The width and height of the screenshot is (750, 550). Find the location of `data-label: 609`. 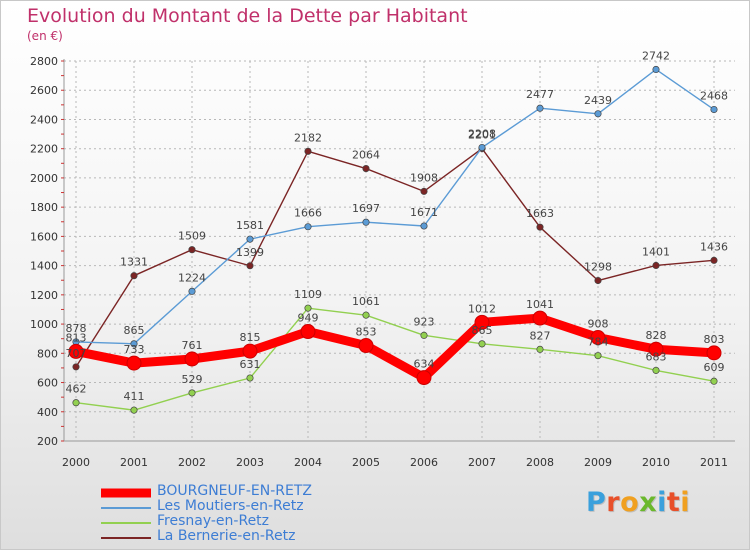

data-label: 609 is located at coordinates (714, 367).